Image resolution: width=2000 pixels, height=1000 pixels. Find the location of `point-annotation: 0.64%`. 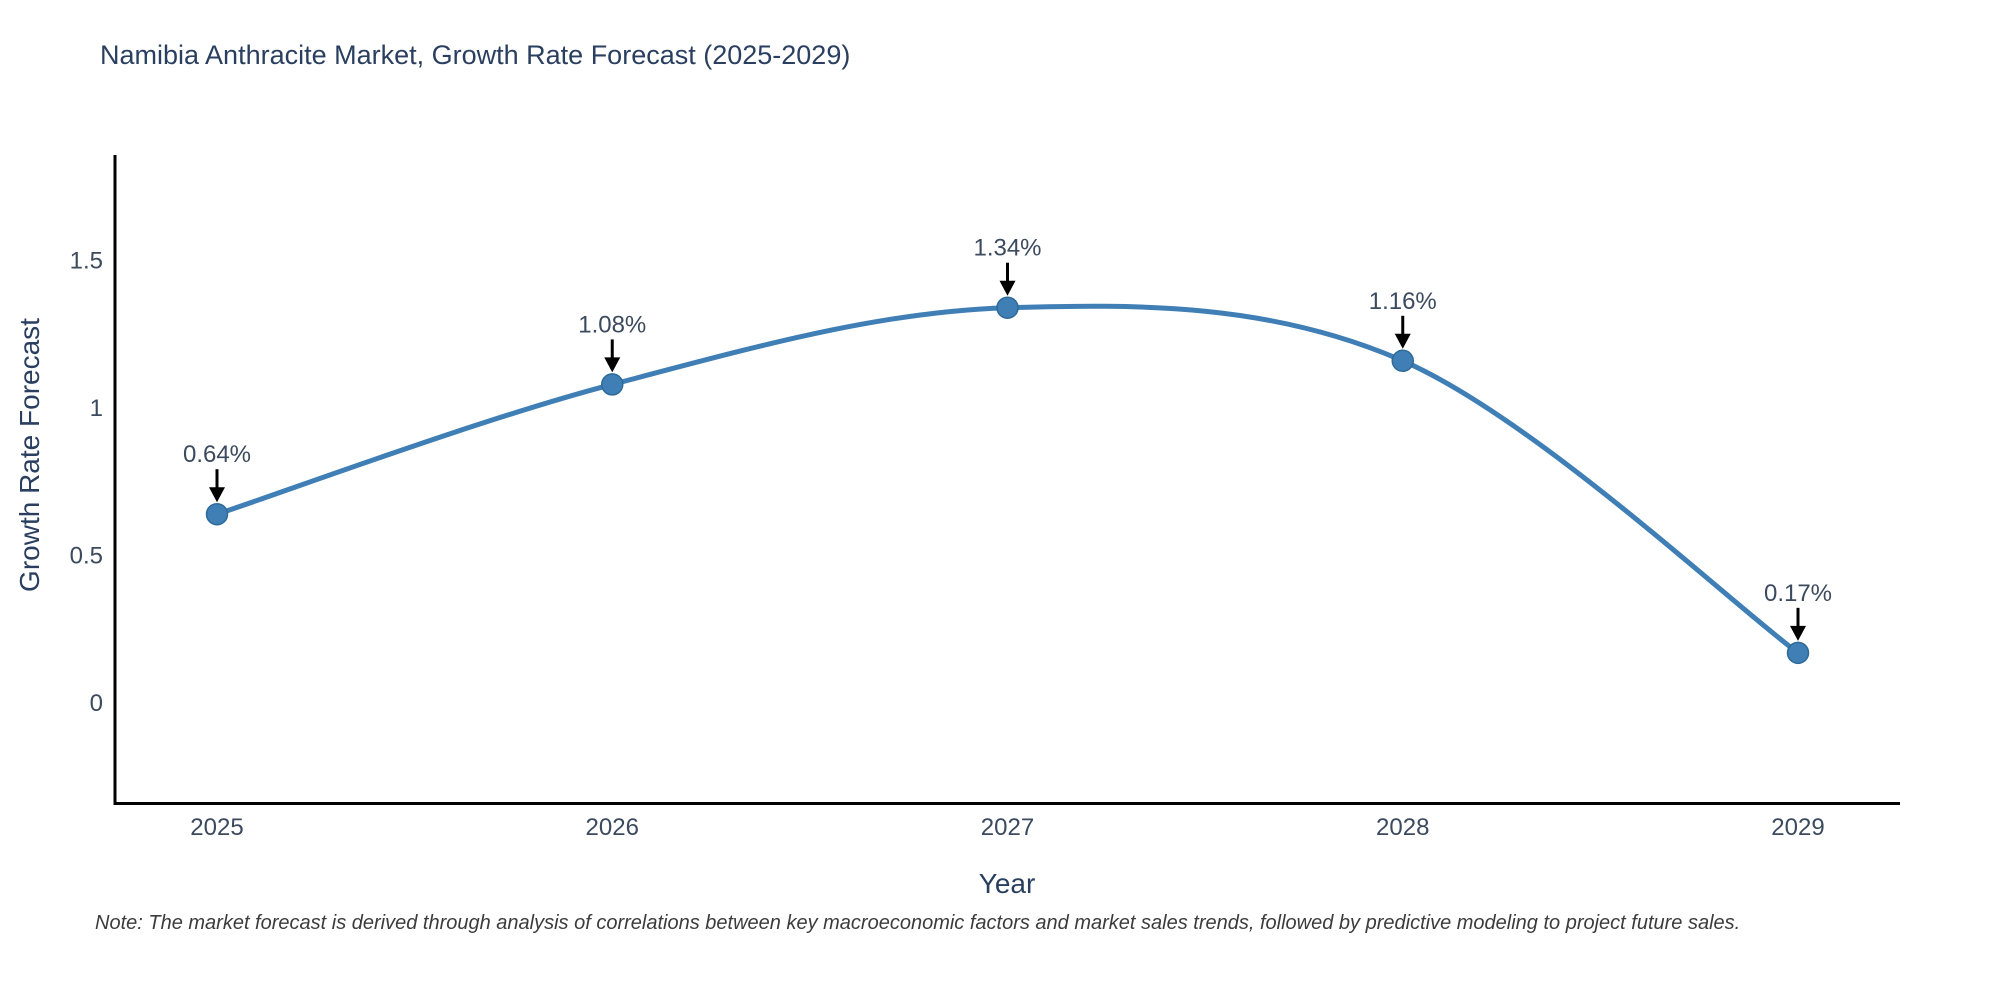

point-annotation: 0.64% is located at coordinates (217, 454).